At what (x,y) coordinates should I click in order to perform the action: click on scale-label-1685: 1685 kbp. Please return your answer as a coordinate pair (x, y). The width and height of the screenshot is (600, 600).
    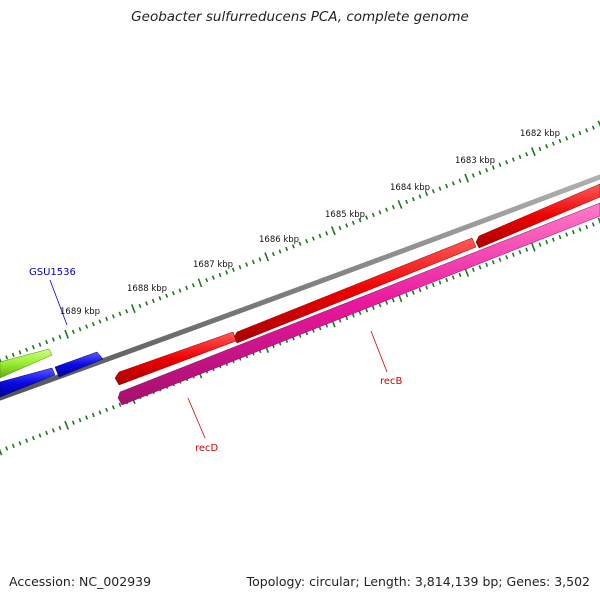
    Looking at the image, I should click on (345, 215).